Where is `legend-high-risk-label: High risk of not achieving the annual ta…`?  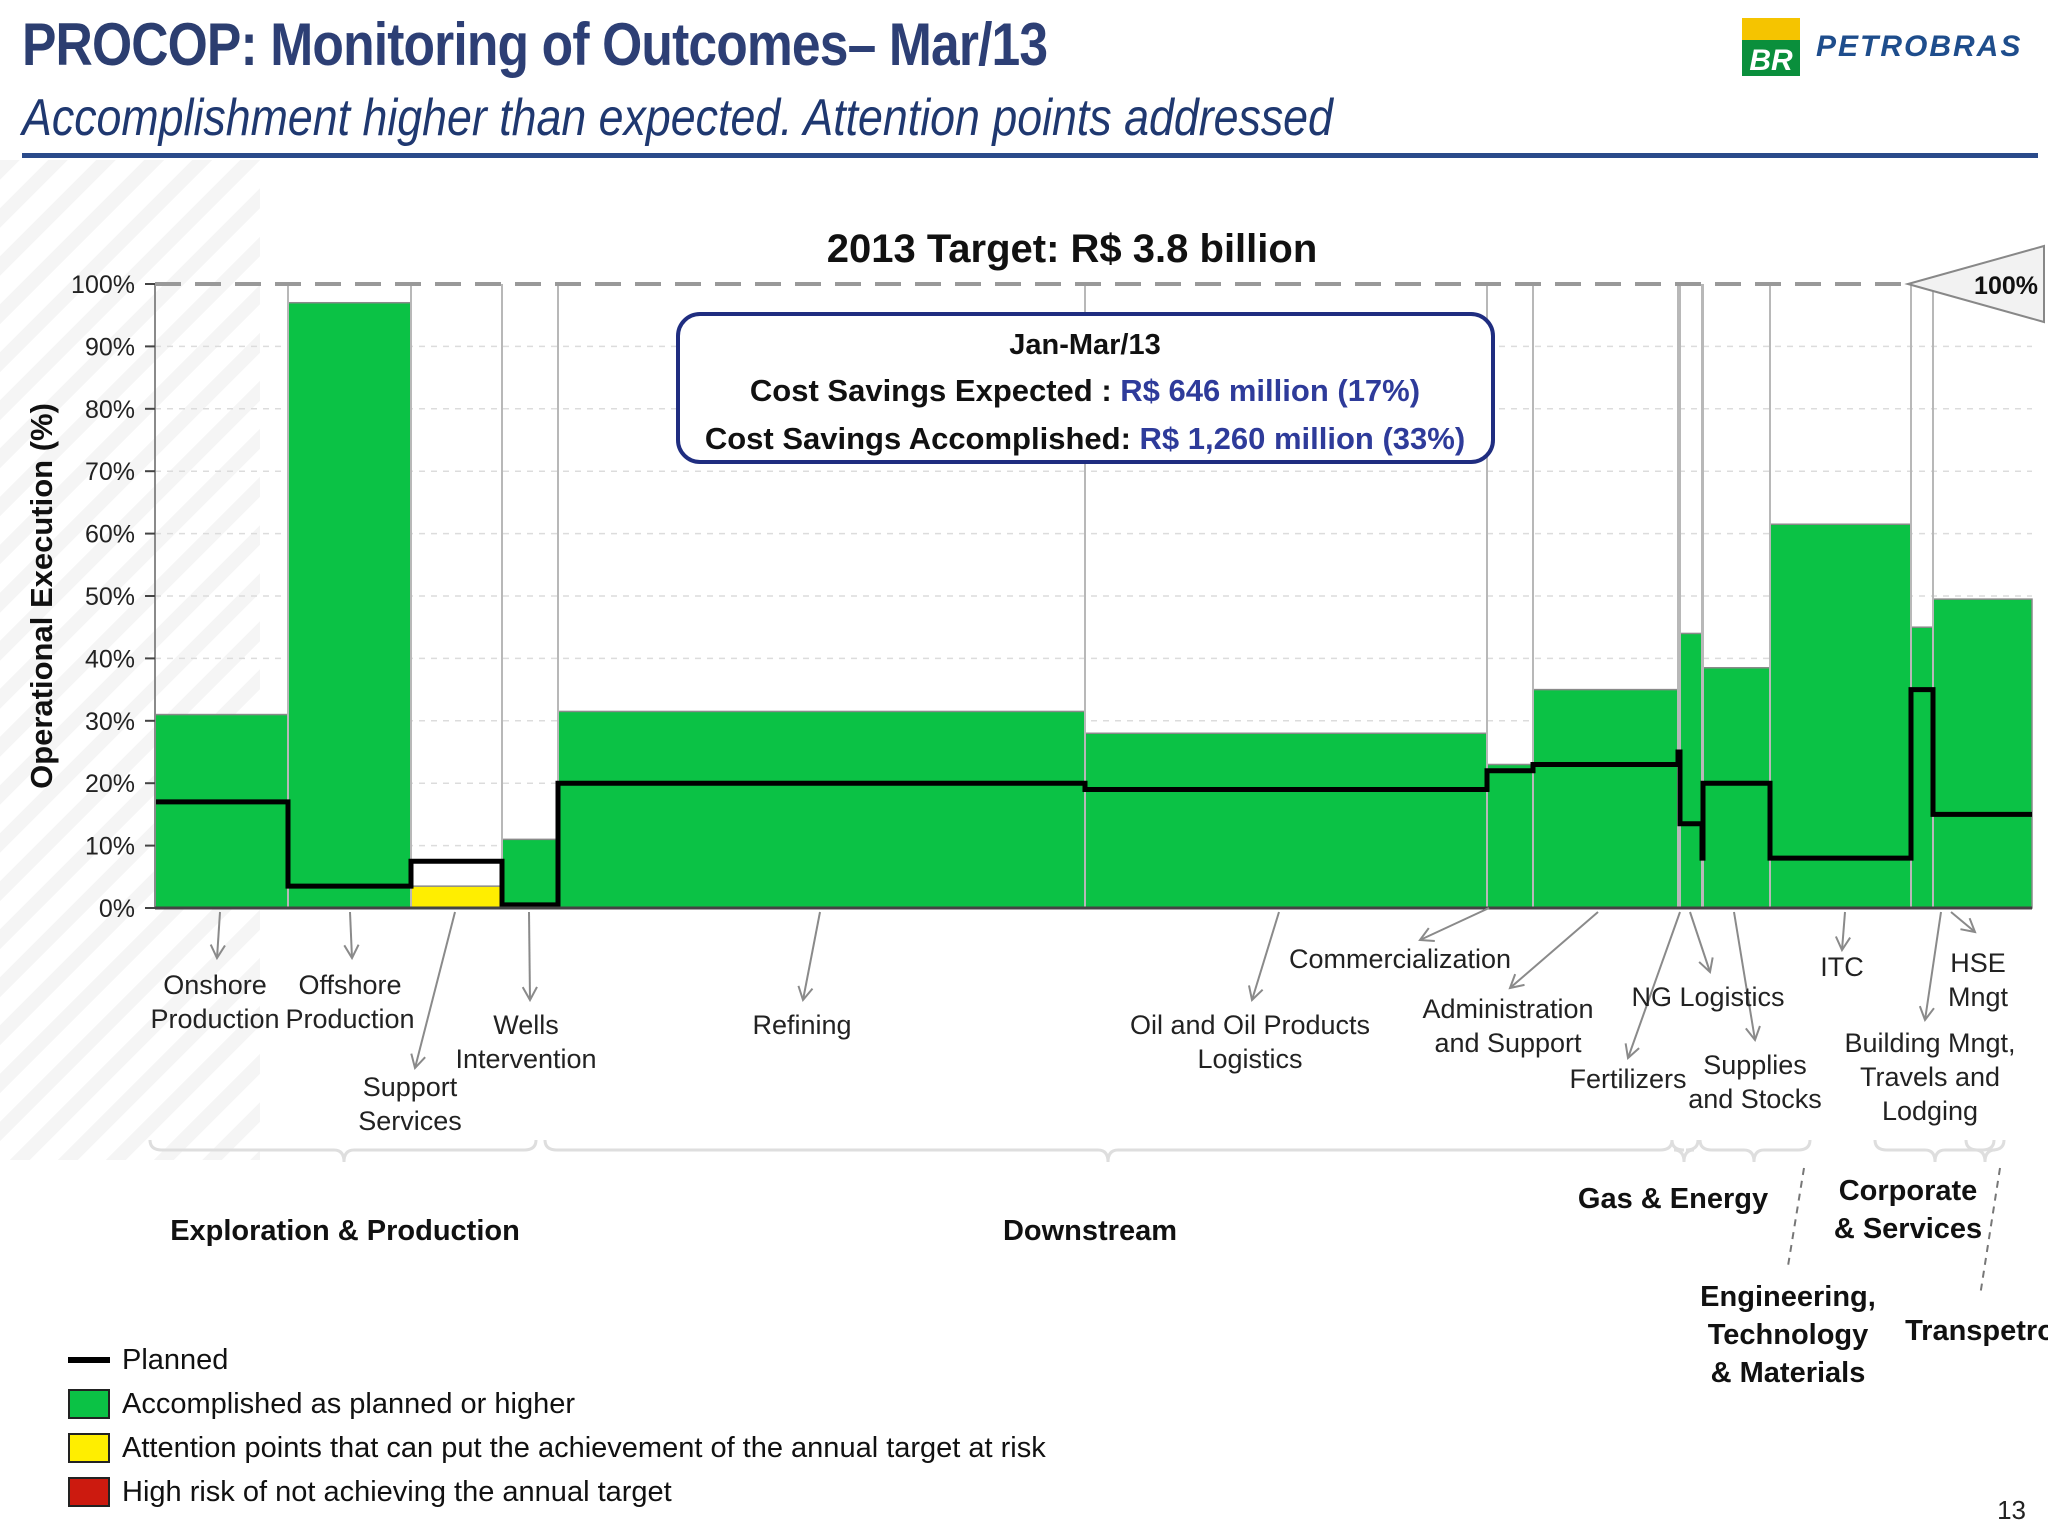 legend-high-risk-label: High risk of not achieving the annual ta… is located at coordinates (397, 1491).